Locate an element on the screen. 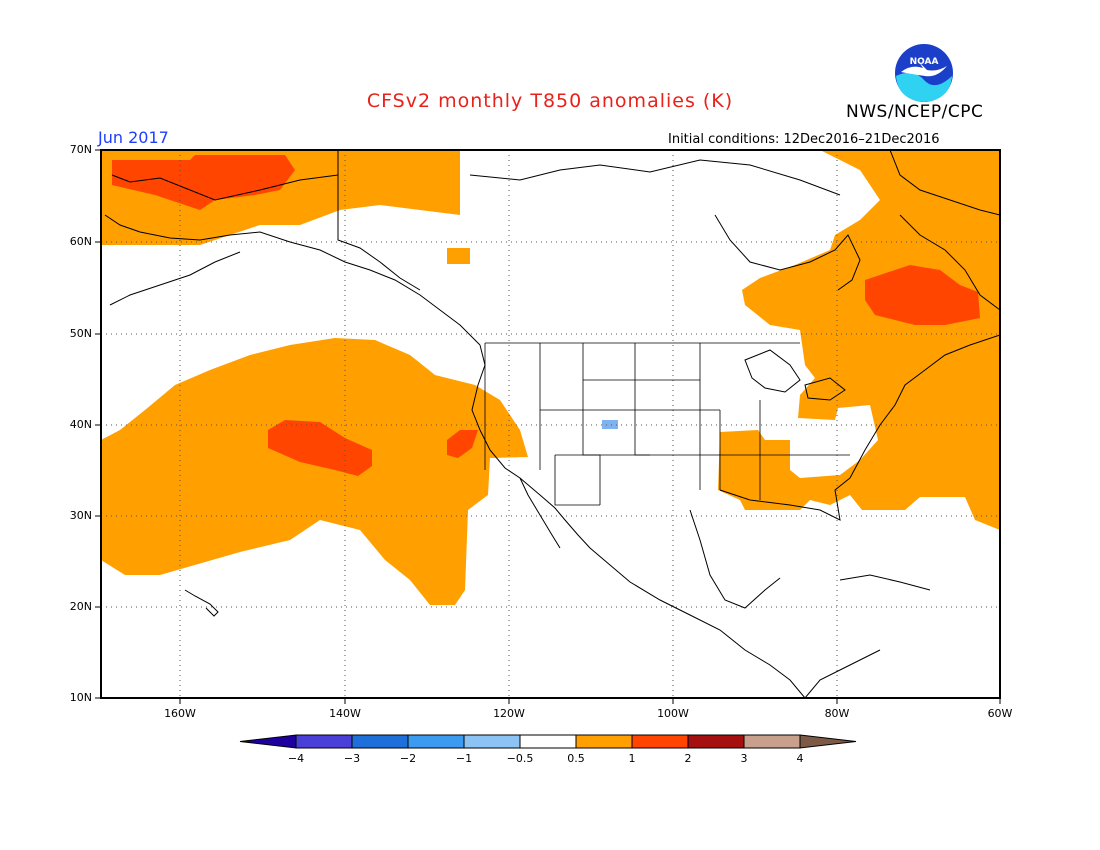 The width and height of the screenshot is (1100, 850). colorbar-label: −4 is located at coordinates (296, 758).